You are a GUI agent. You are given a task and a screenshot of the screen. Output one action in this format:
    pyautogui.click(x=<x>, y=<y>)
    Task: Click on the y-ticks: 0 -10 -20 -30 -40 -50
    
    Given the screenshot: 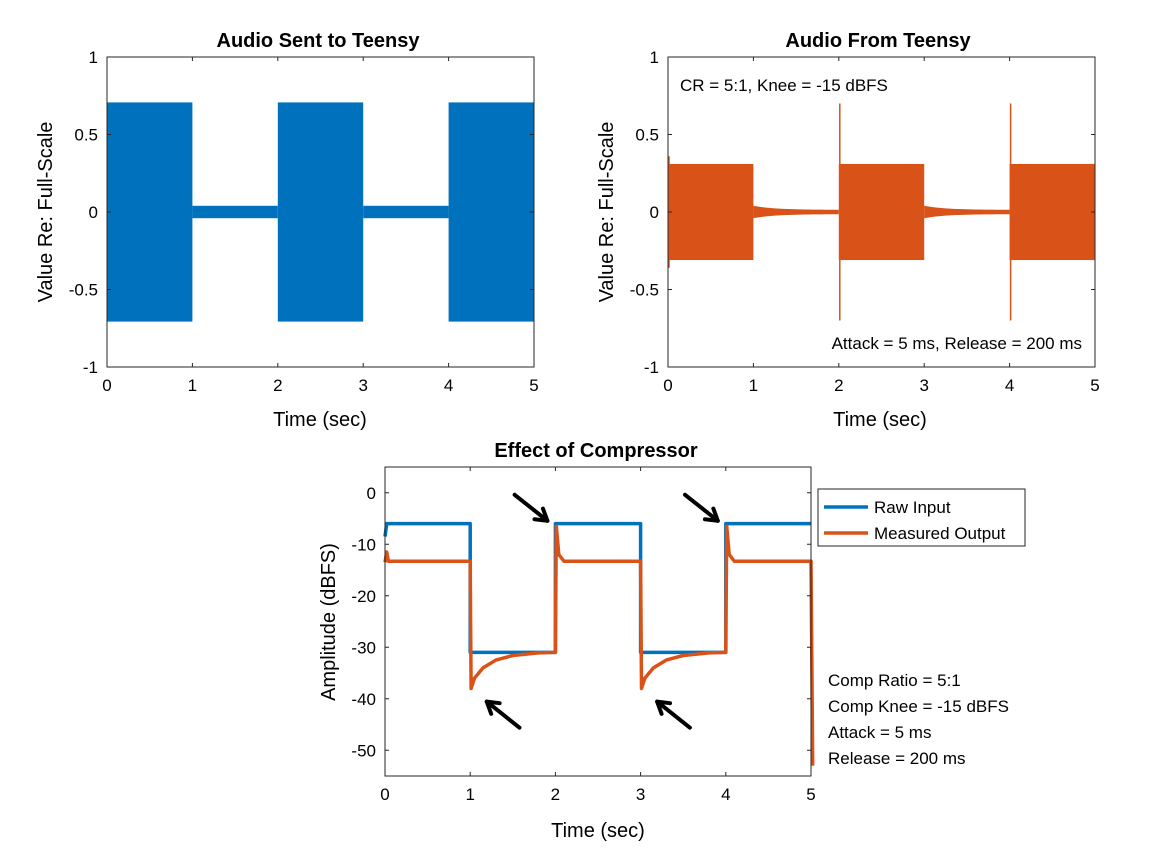 What is the action you would take?
    pyautogui.click(x=581, y=622)
    